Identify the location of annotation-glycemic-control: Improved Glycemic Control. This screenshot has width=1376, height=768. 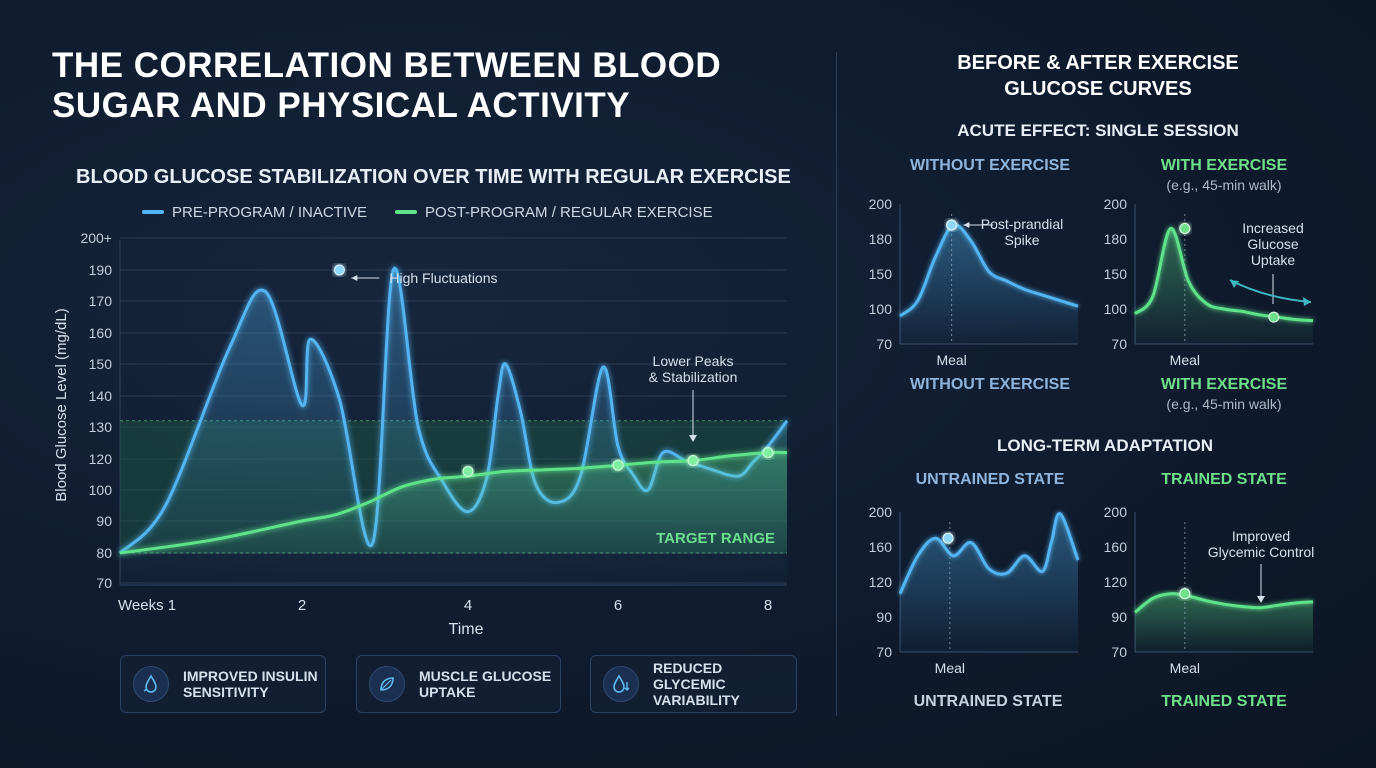
(1261, 544).